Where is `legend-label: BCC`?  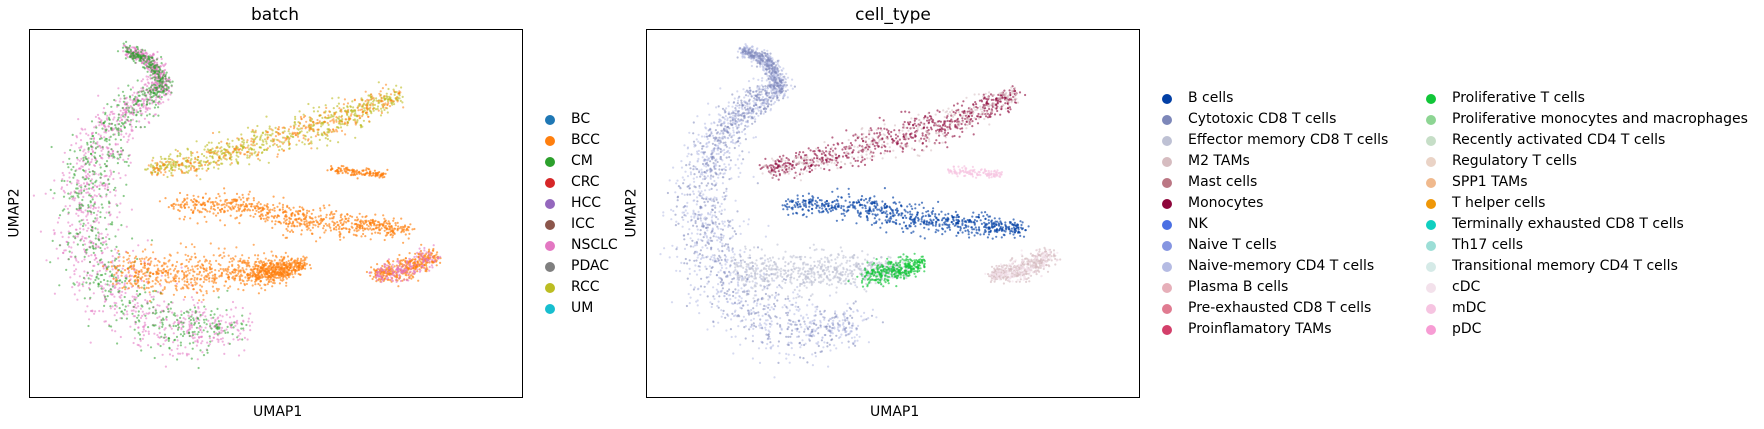 legend-label: BCC is located at coordinates (585, 140).